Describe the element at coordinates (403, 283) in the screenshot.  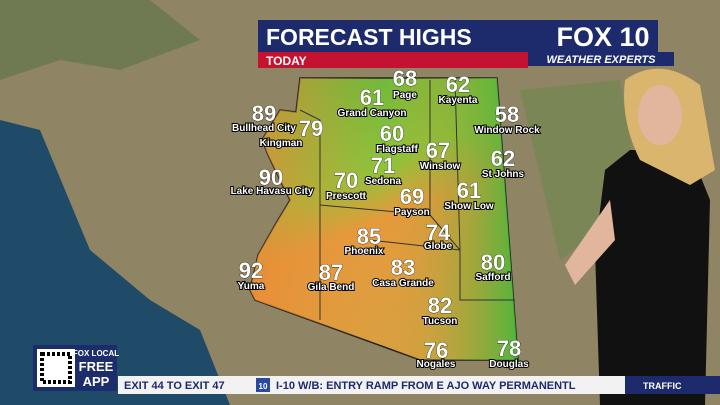
I see `city-name: Casa Grande` at that location.